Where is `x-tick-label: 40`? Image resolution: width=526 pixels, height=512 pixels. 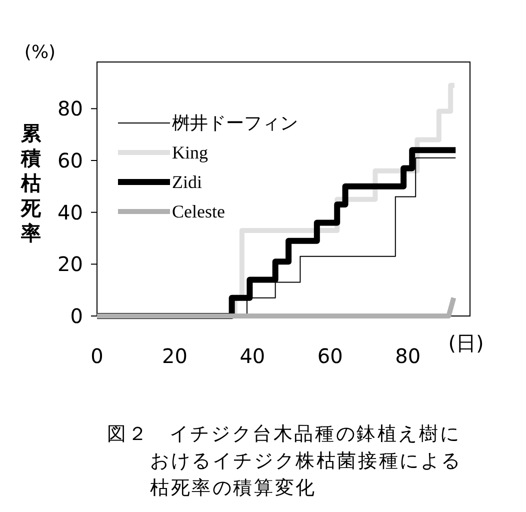
x-tick-label: 40 is located at coordinates (253, 356).